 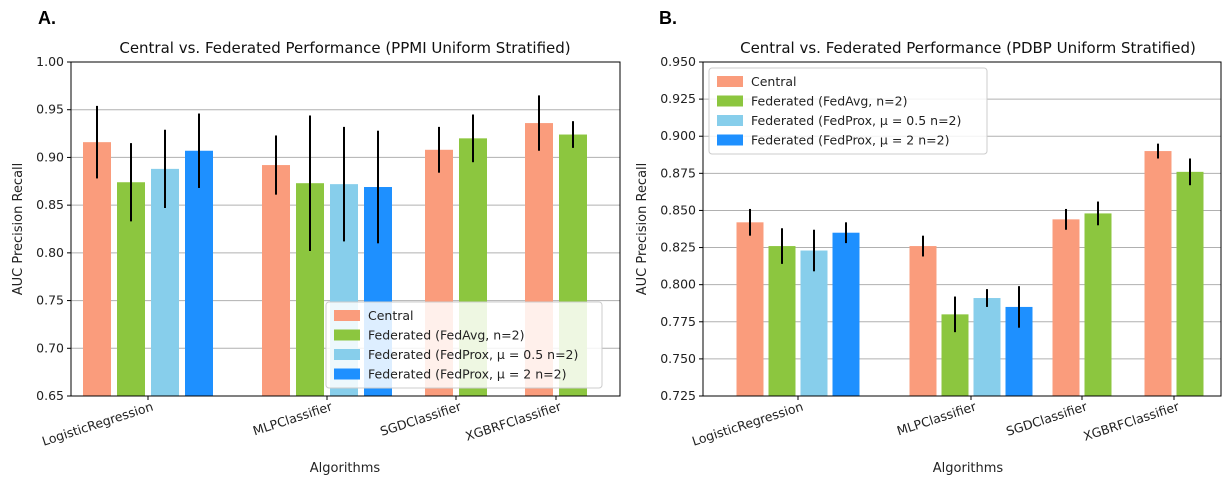 I want to click on y-tick-label: 0.750, so click(x=678, y=358).